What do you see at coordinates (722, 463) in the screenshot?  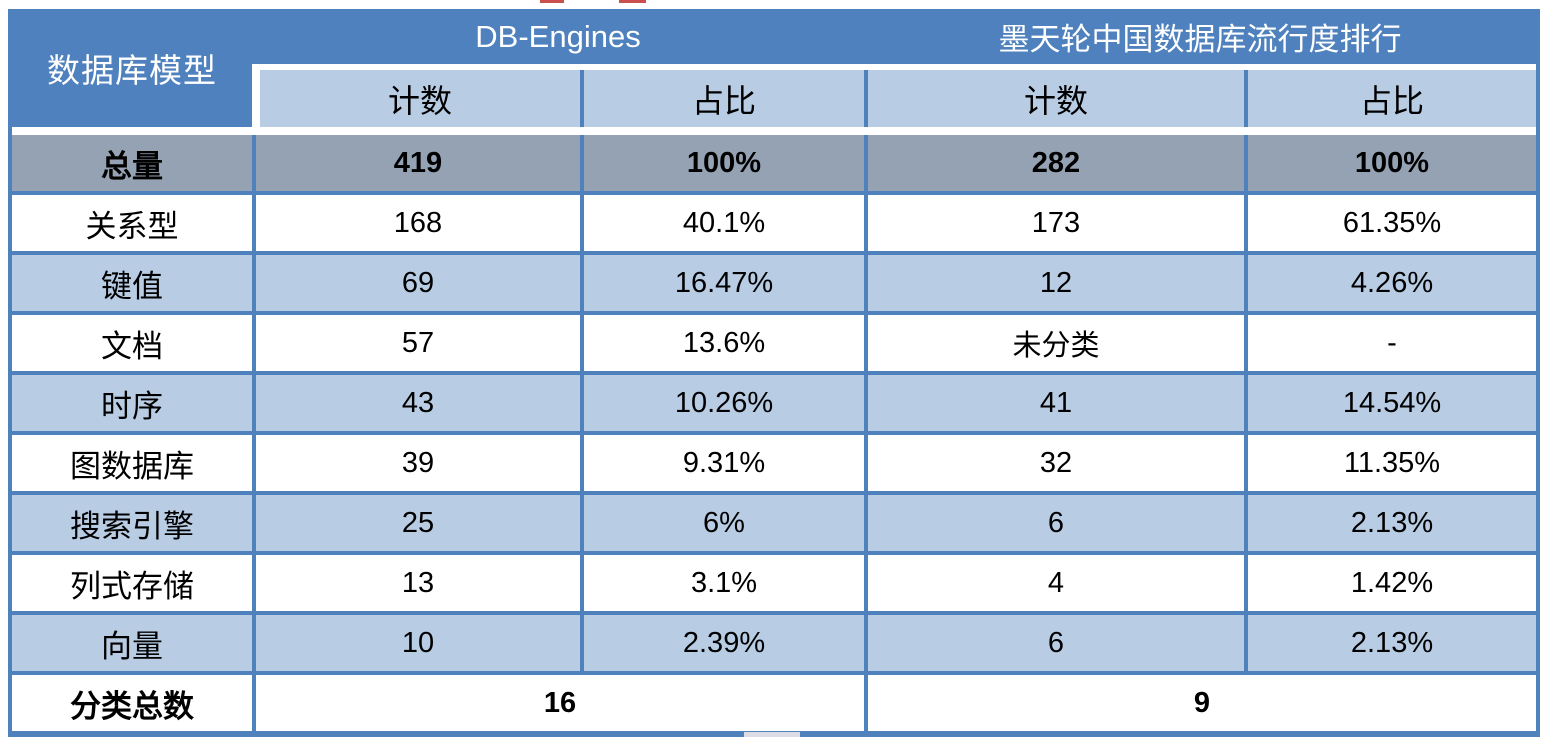 I see `db-engines-percent-cell: 9.31%` at bounding box center [722, 463].